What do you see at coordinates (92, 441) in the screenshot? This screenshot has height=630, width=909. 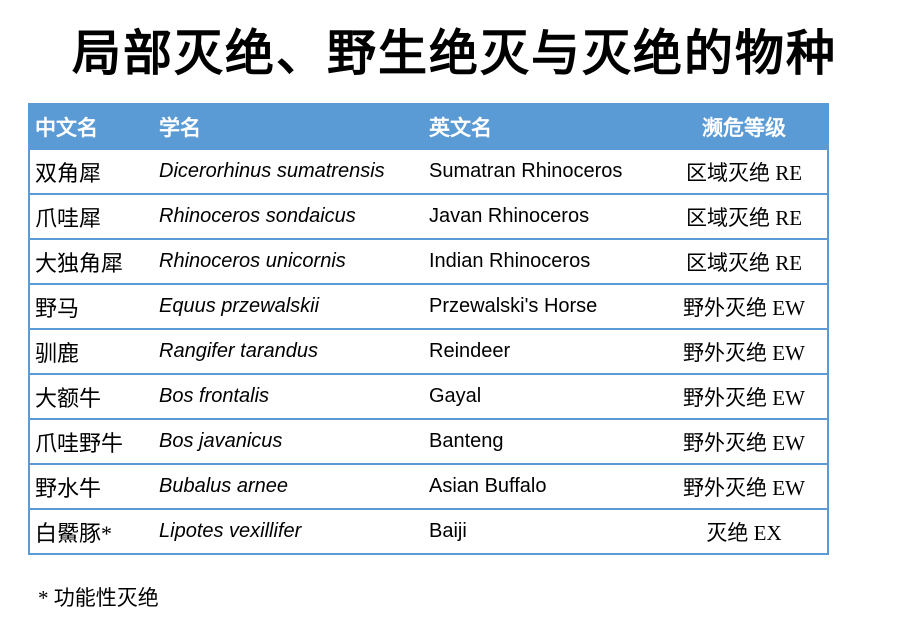 I see `cell-chinese-name: 爪哇野牛` at bounding box center [92, 441].